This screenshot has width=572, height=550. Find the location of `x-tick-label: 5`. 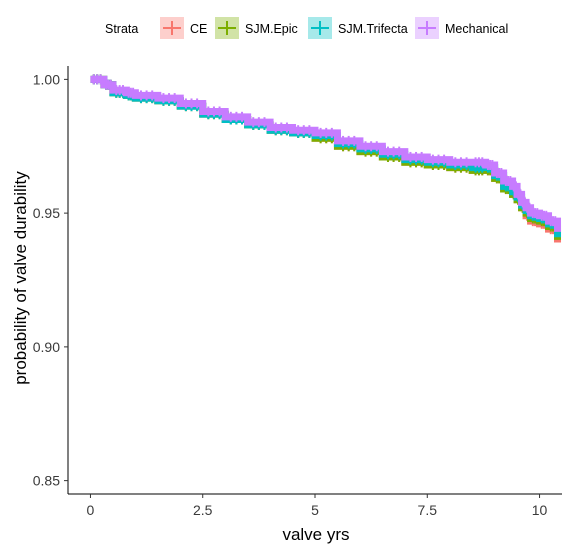

x-tick-label: 5 is located at coordinates (315, 510).